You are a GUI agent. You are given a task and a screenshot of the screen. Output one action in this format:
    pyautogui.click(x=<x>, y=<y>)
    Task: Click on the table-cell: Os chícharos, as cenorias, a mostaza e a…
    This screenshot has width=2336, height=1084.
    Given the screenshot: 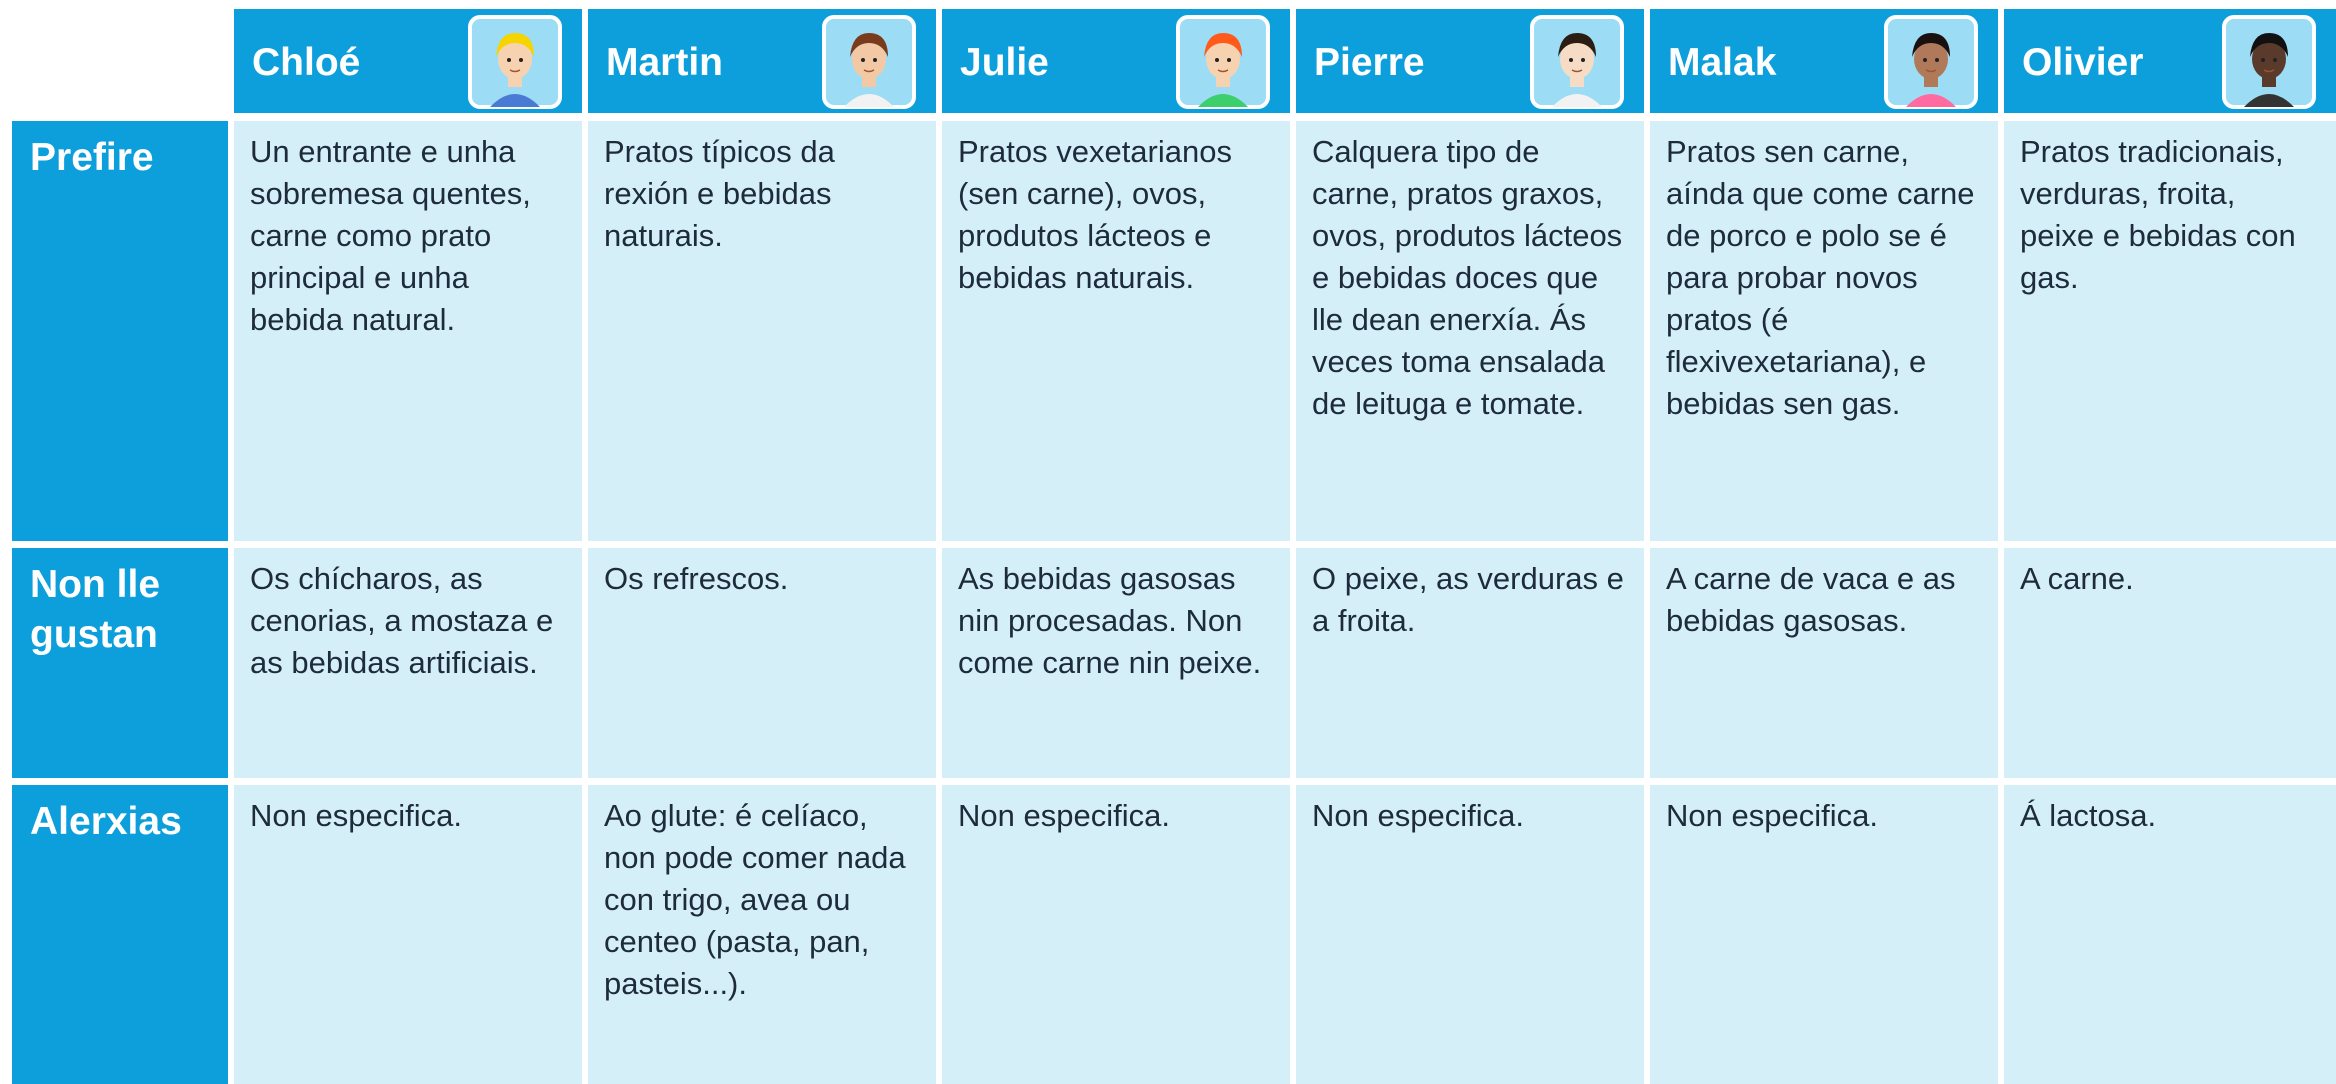 What is the action you would take?
    pyautogui.click(x=408, y=663)
    